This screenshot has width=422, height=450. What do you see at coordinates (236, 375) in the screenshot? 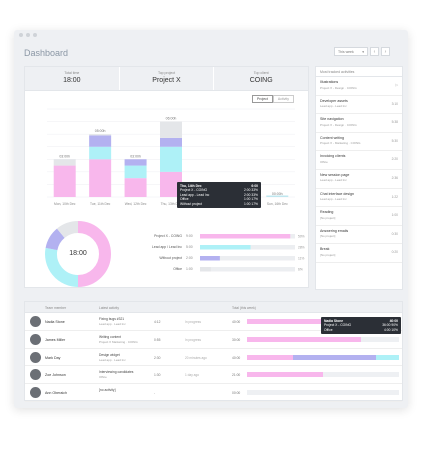
I see `total-time: 21:00` at bounding box center [236, 375].